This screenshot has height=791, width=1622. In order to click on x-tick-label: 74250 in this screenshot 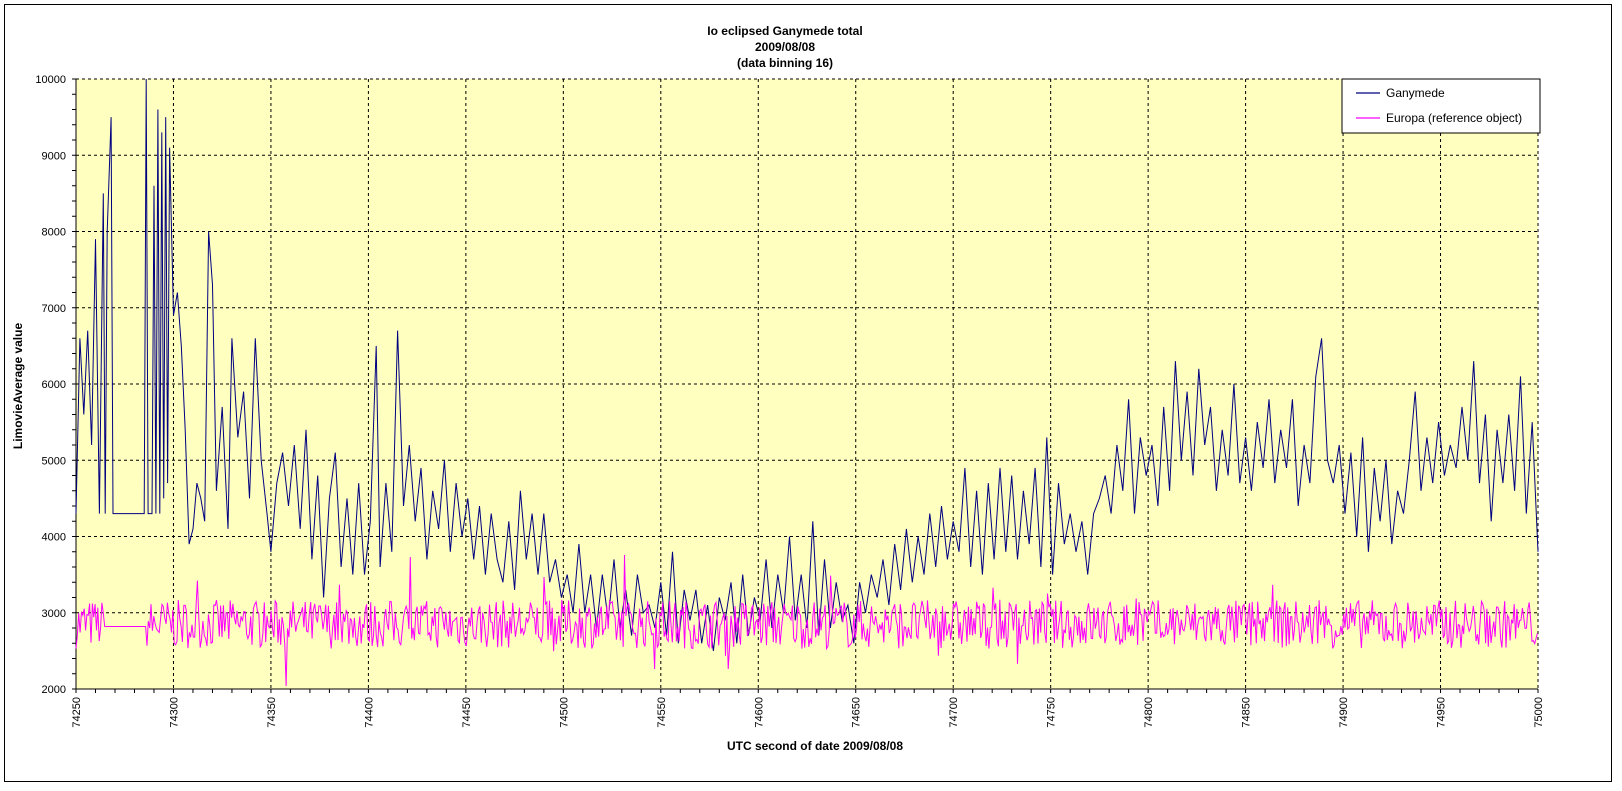, I will do `click(77, 712)`.